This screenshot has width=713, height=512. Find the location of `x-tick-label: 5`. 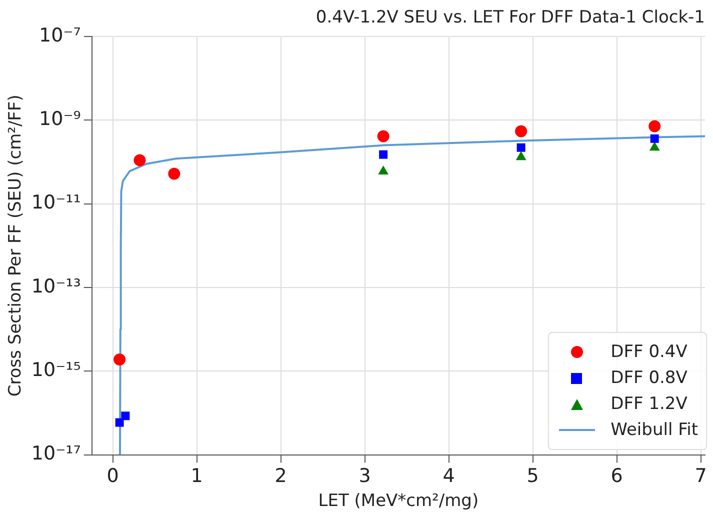

x-tick-label: 5 is located at coordinates (532, 476).